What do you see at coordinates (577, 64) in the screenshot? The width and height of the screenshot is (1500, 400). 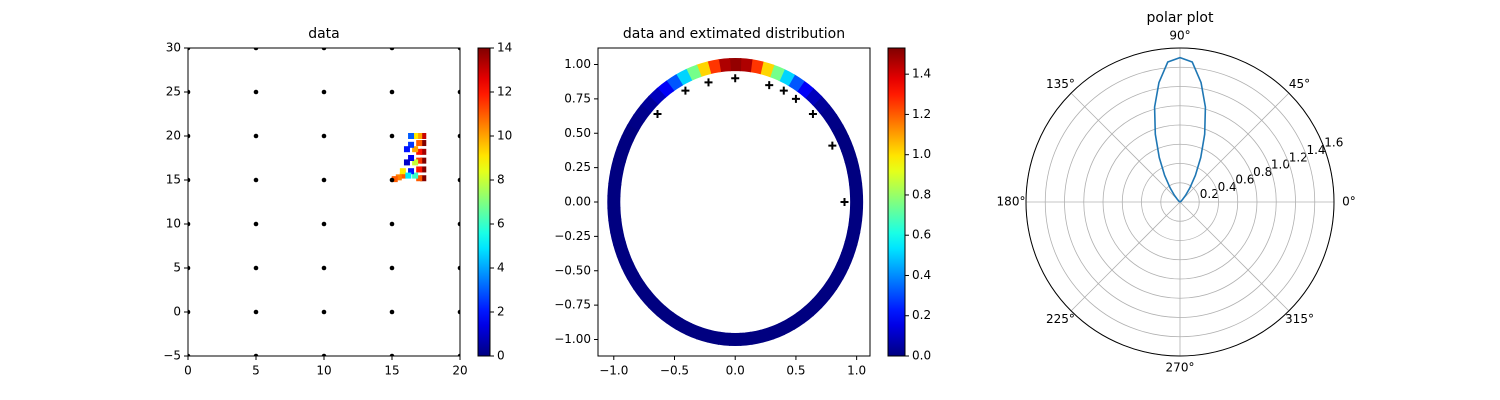 I see `y-tick-label: 1.00` at bounding box center [577, 64].